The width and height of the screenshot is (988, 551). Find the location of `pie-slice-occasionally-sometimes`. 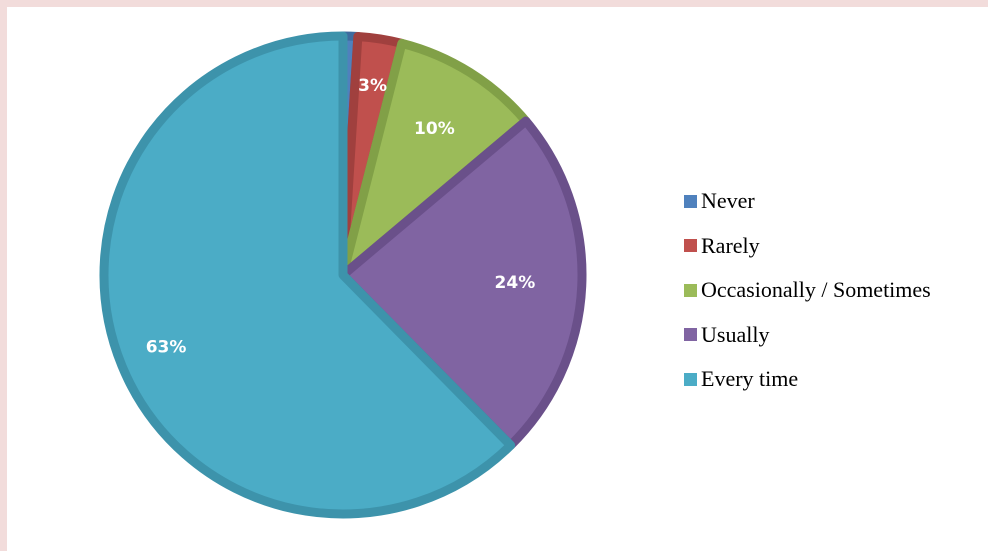

pie-slice-occasionally-sometimes is located at coordinates (434, 159).